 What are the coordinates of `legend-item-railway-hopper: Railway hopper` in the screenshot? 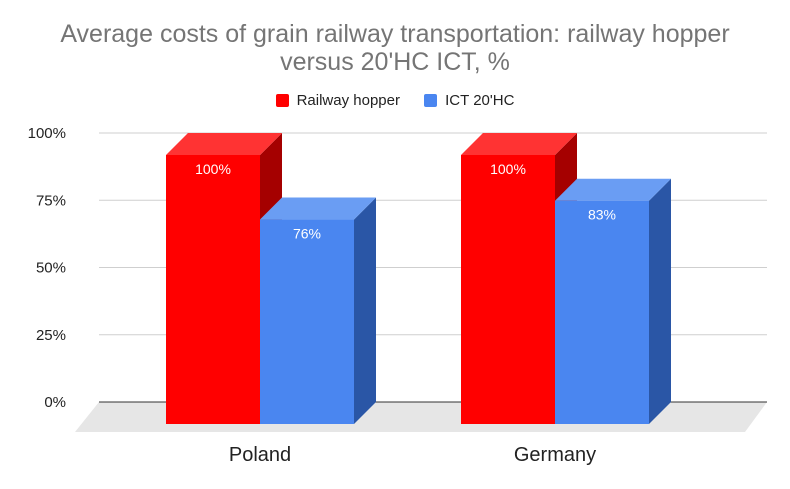 It's located at (337, 100).